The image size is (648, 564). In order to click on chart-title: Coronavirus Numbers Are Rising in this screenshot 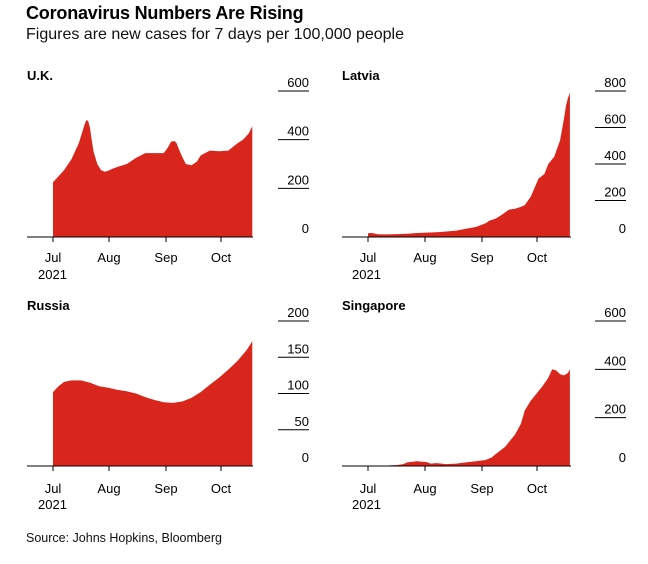, I will do `click(165, 13)`.